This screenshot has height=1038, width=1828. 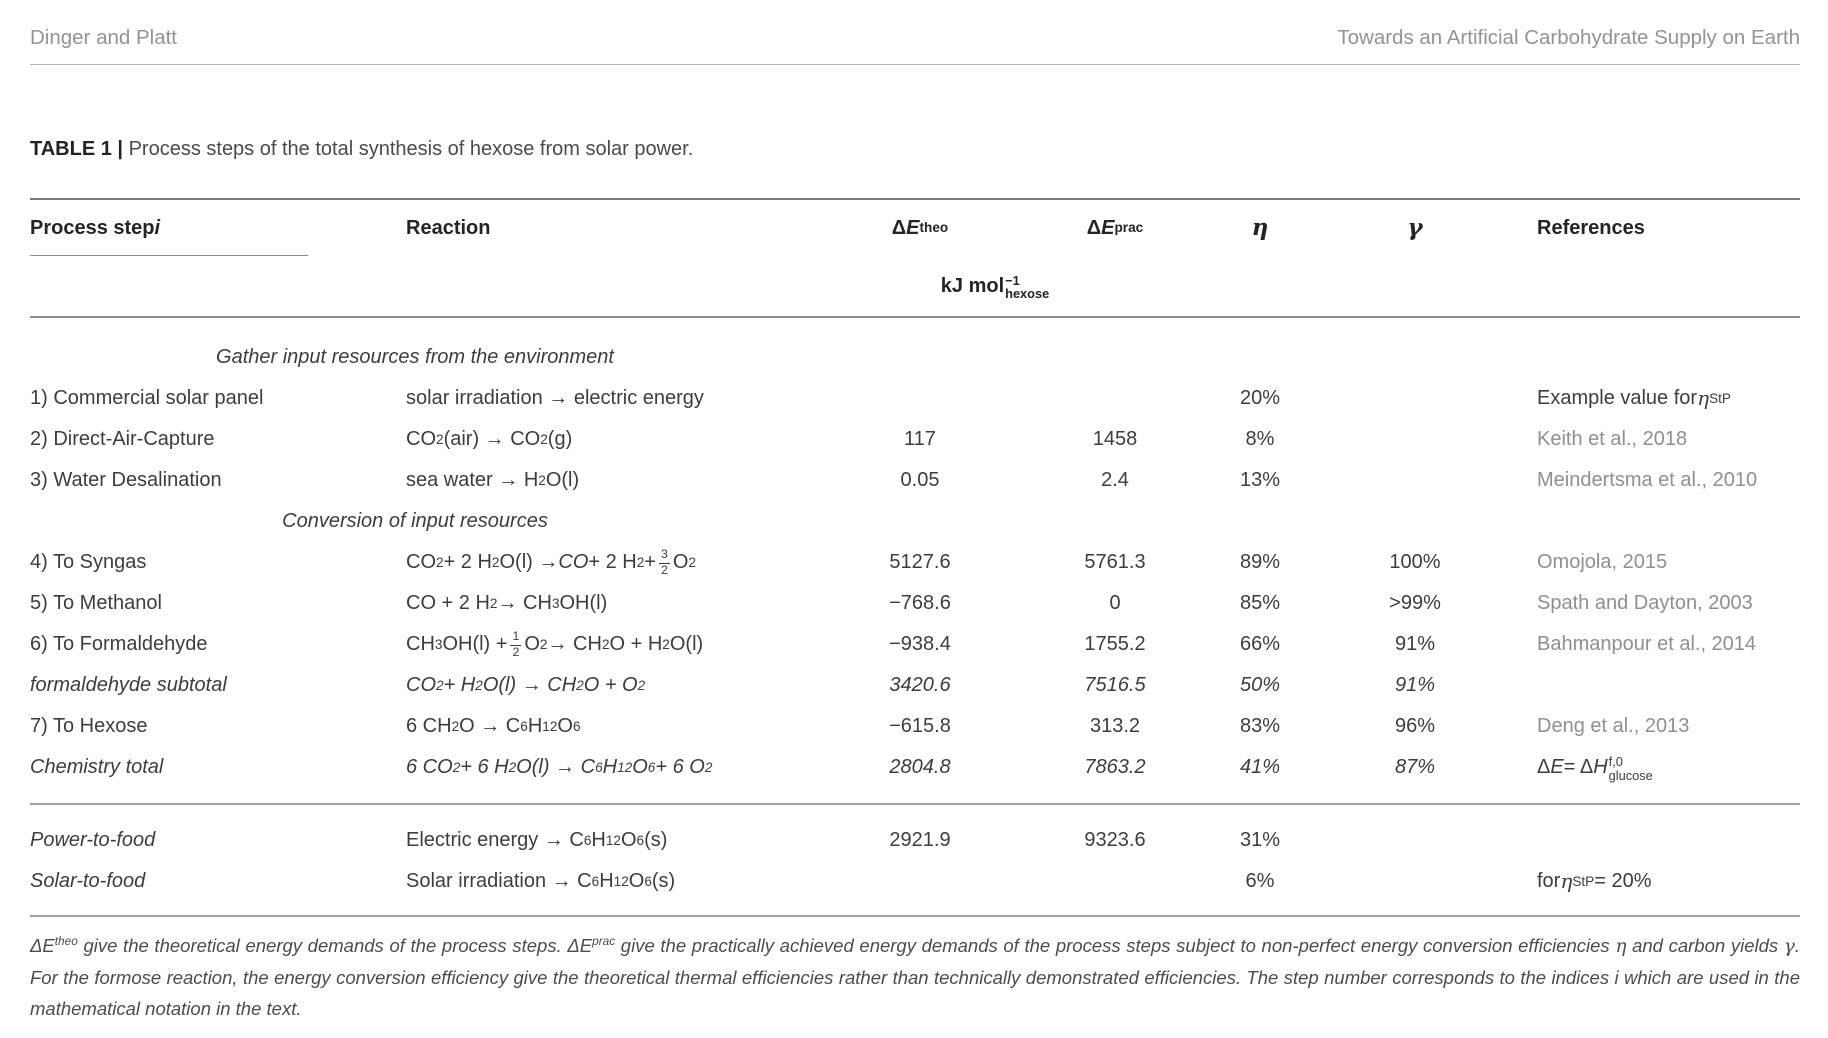 I want to click on cell-e-prac: 0, so click(x=1115, y=603).